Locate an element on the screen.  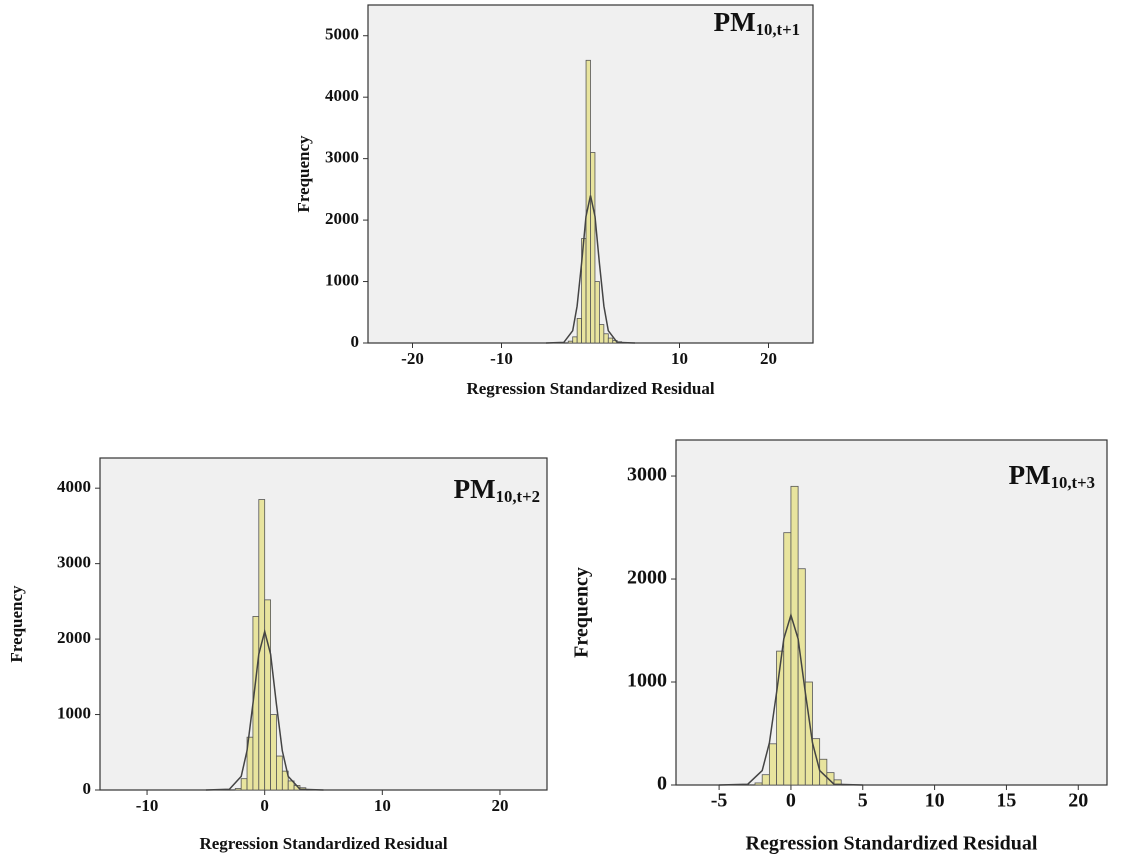
x-tick-label: 5 is located at coordinates (863, 801).